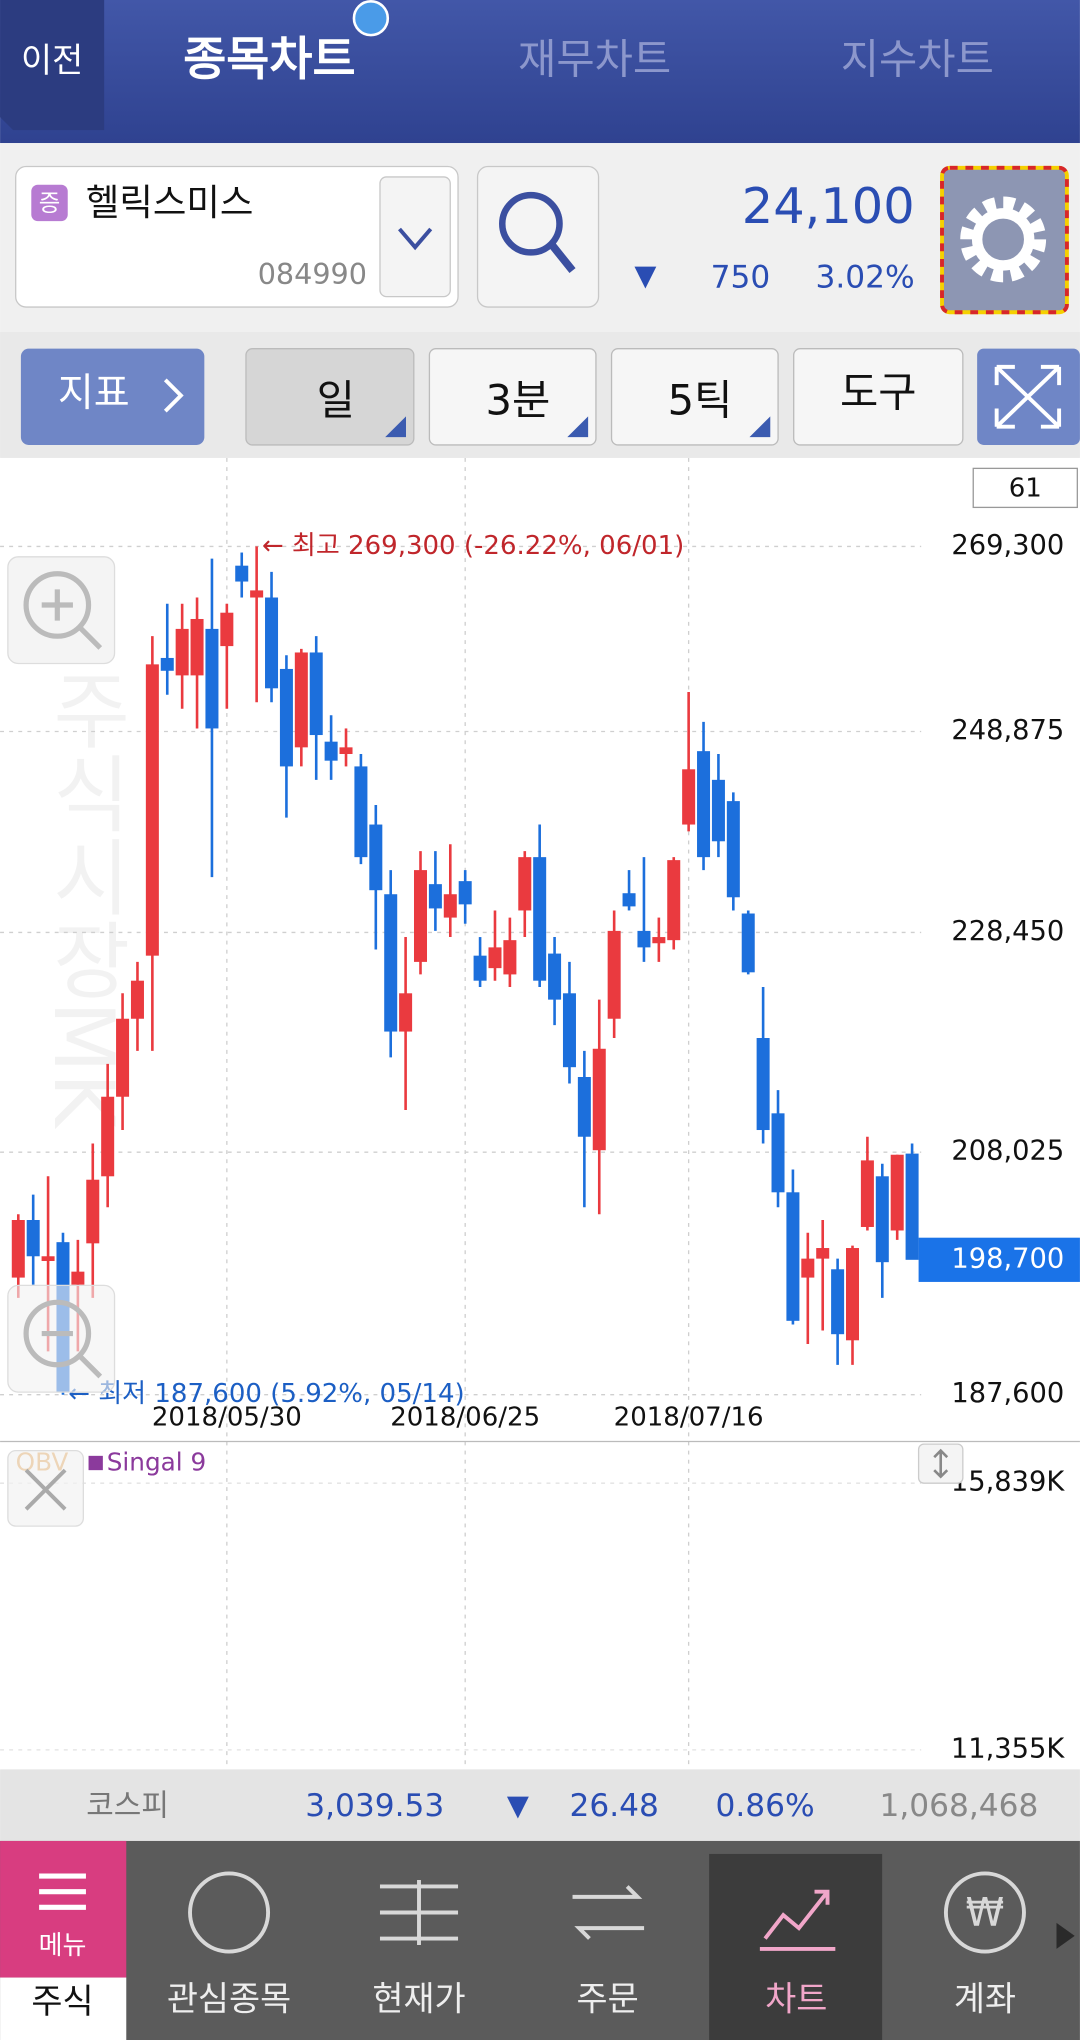 This screenshot has width=1080, height=2040. I want to click on minute-button, so click(512, 397).